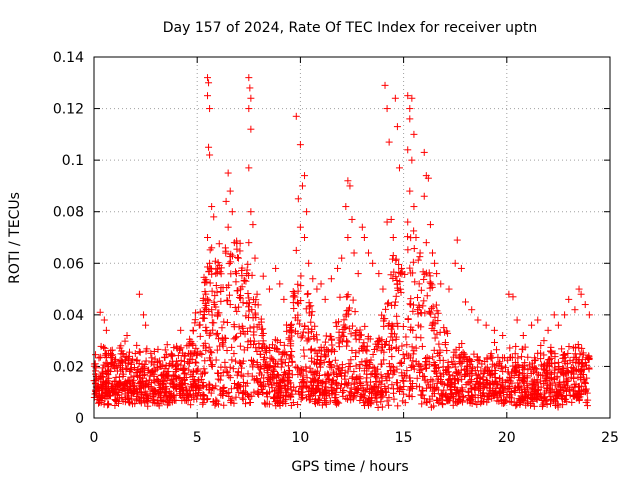 The image size is (640, 480). What do you see at coordinates (68, 367) in the screenshot?
I see `y-tick-label: 0.02` at bounding box center [68, 367].